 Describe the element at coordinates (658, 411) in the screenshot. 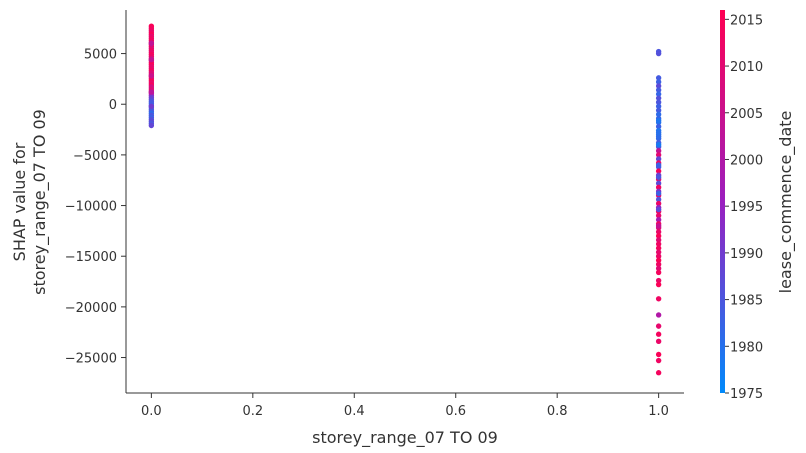

I see `x-tick-label: 1.0` at that location.